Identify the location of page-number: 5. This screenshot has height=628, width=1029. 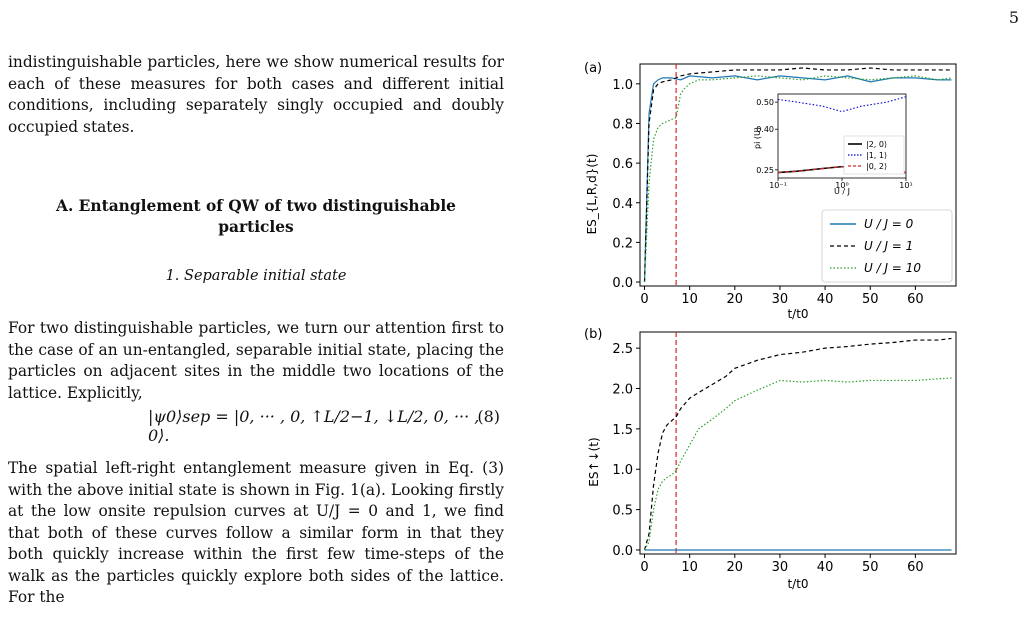
(1013, 17).